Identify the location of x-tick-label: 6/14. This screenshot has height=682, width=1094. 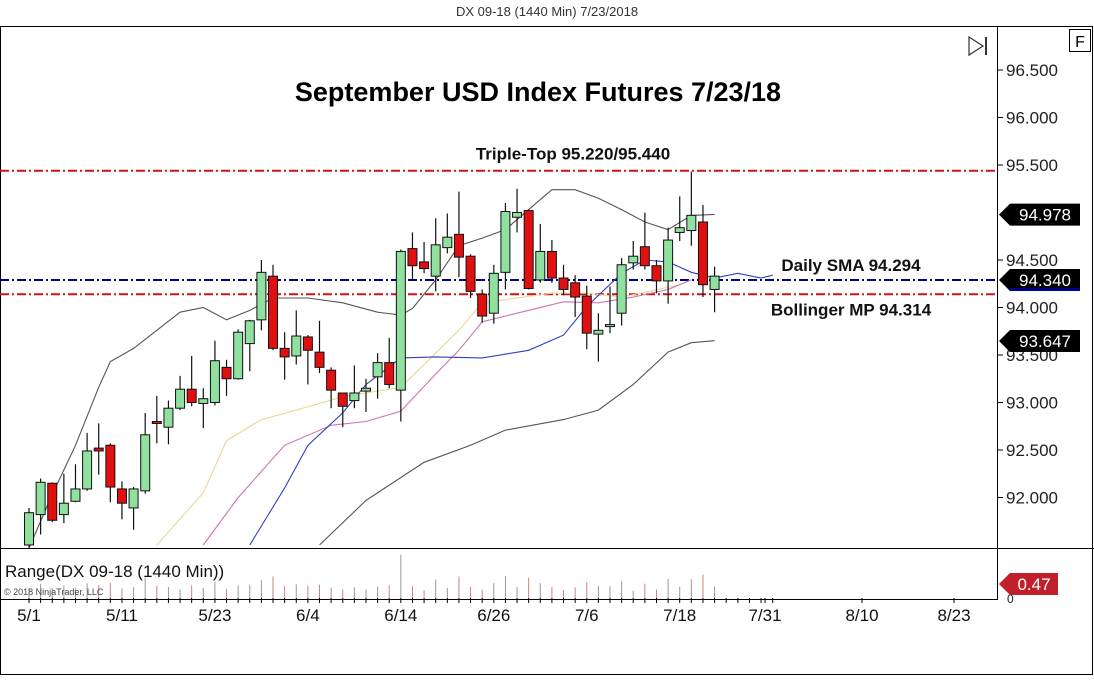
(400, 615).